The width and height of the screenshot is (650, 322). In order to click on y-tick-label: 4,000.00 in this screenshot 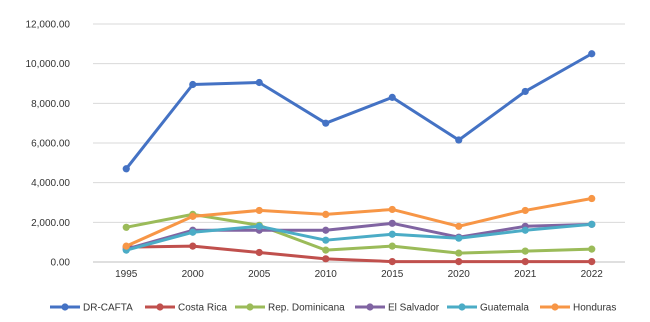, I will do `click(50, 183)`.